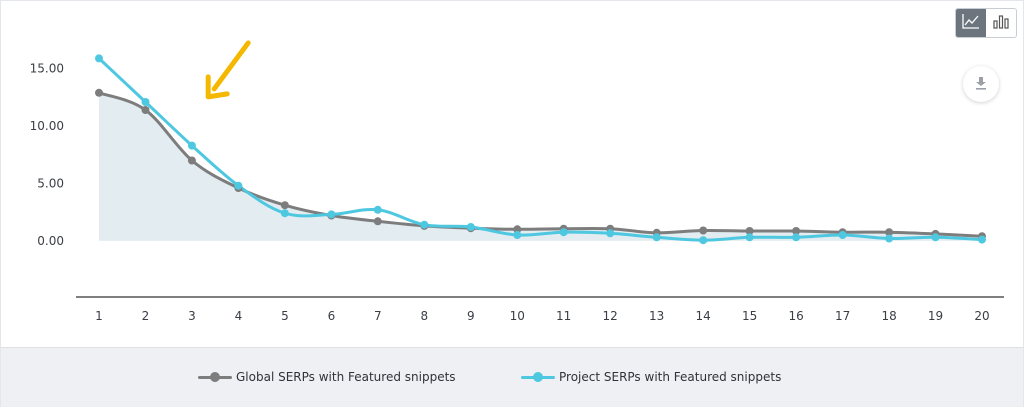  Describe the element at coordinates (332, 316) in the screenshot. I see `x-tick-label: 6` at that location.